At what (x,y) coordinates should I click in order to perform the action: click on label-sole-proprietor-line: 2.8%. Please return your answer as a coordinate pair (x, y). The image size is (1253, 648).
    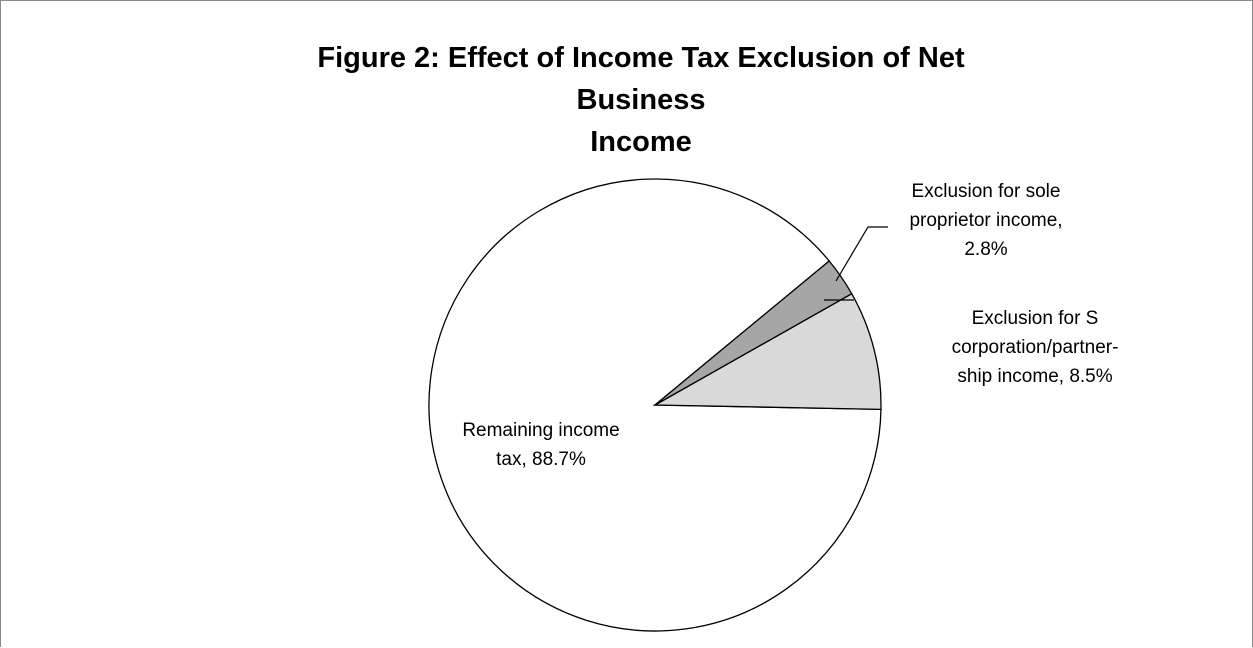
    Looking at the image, I should click on (985, 249).